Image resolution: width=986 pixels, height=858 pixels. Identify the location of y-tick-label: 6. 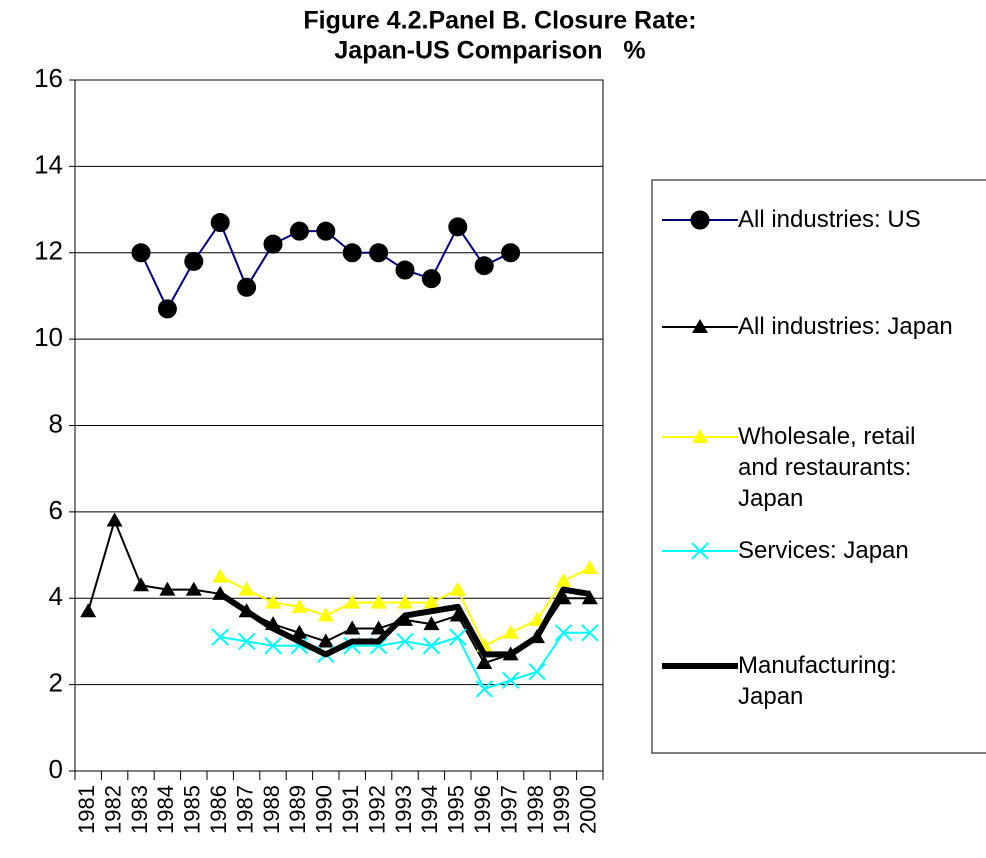
(56, 510).